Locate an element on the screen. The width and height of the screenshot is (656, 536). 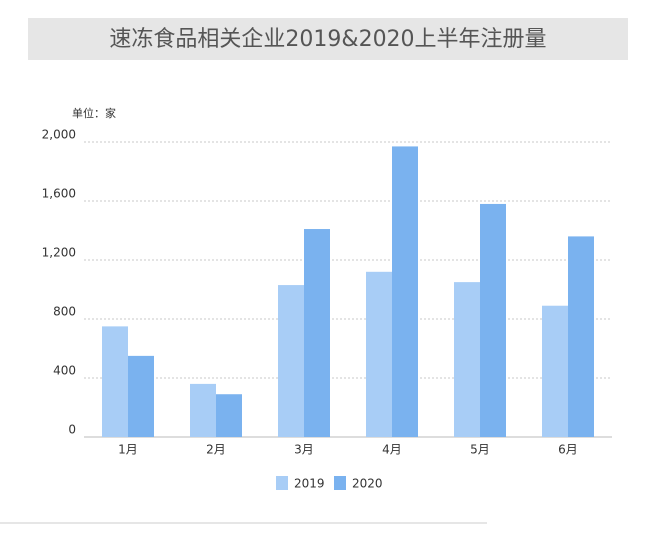
y-tick-label: 2,000 is located at coordinates (59, 135).